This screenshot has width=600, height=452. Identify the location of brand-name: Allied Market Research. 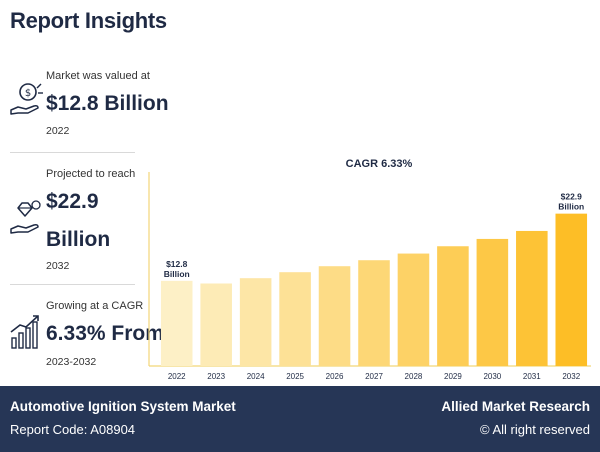
(515, 406).